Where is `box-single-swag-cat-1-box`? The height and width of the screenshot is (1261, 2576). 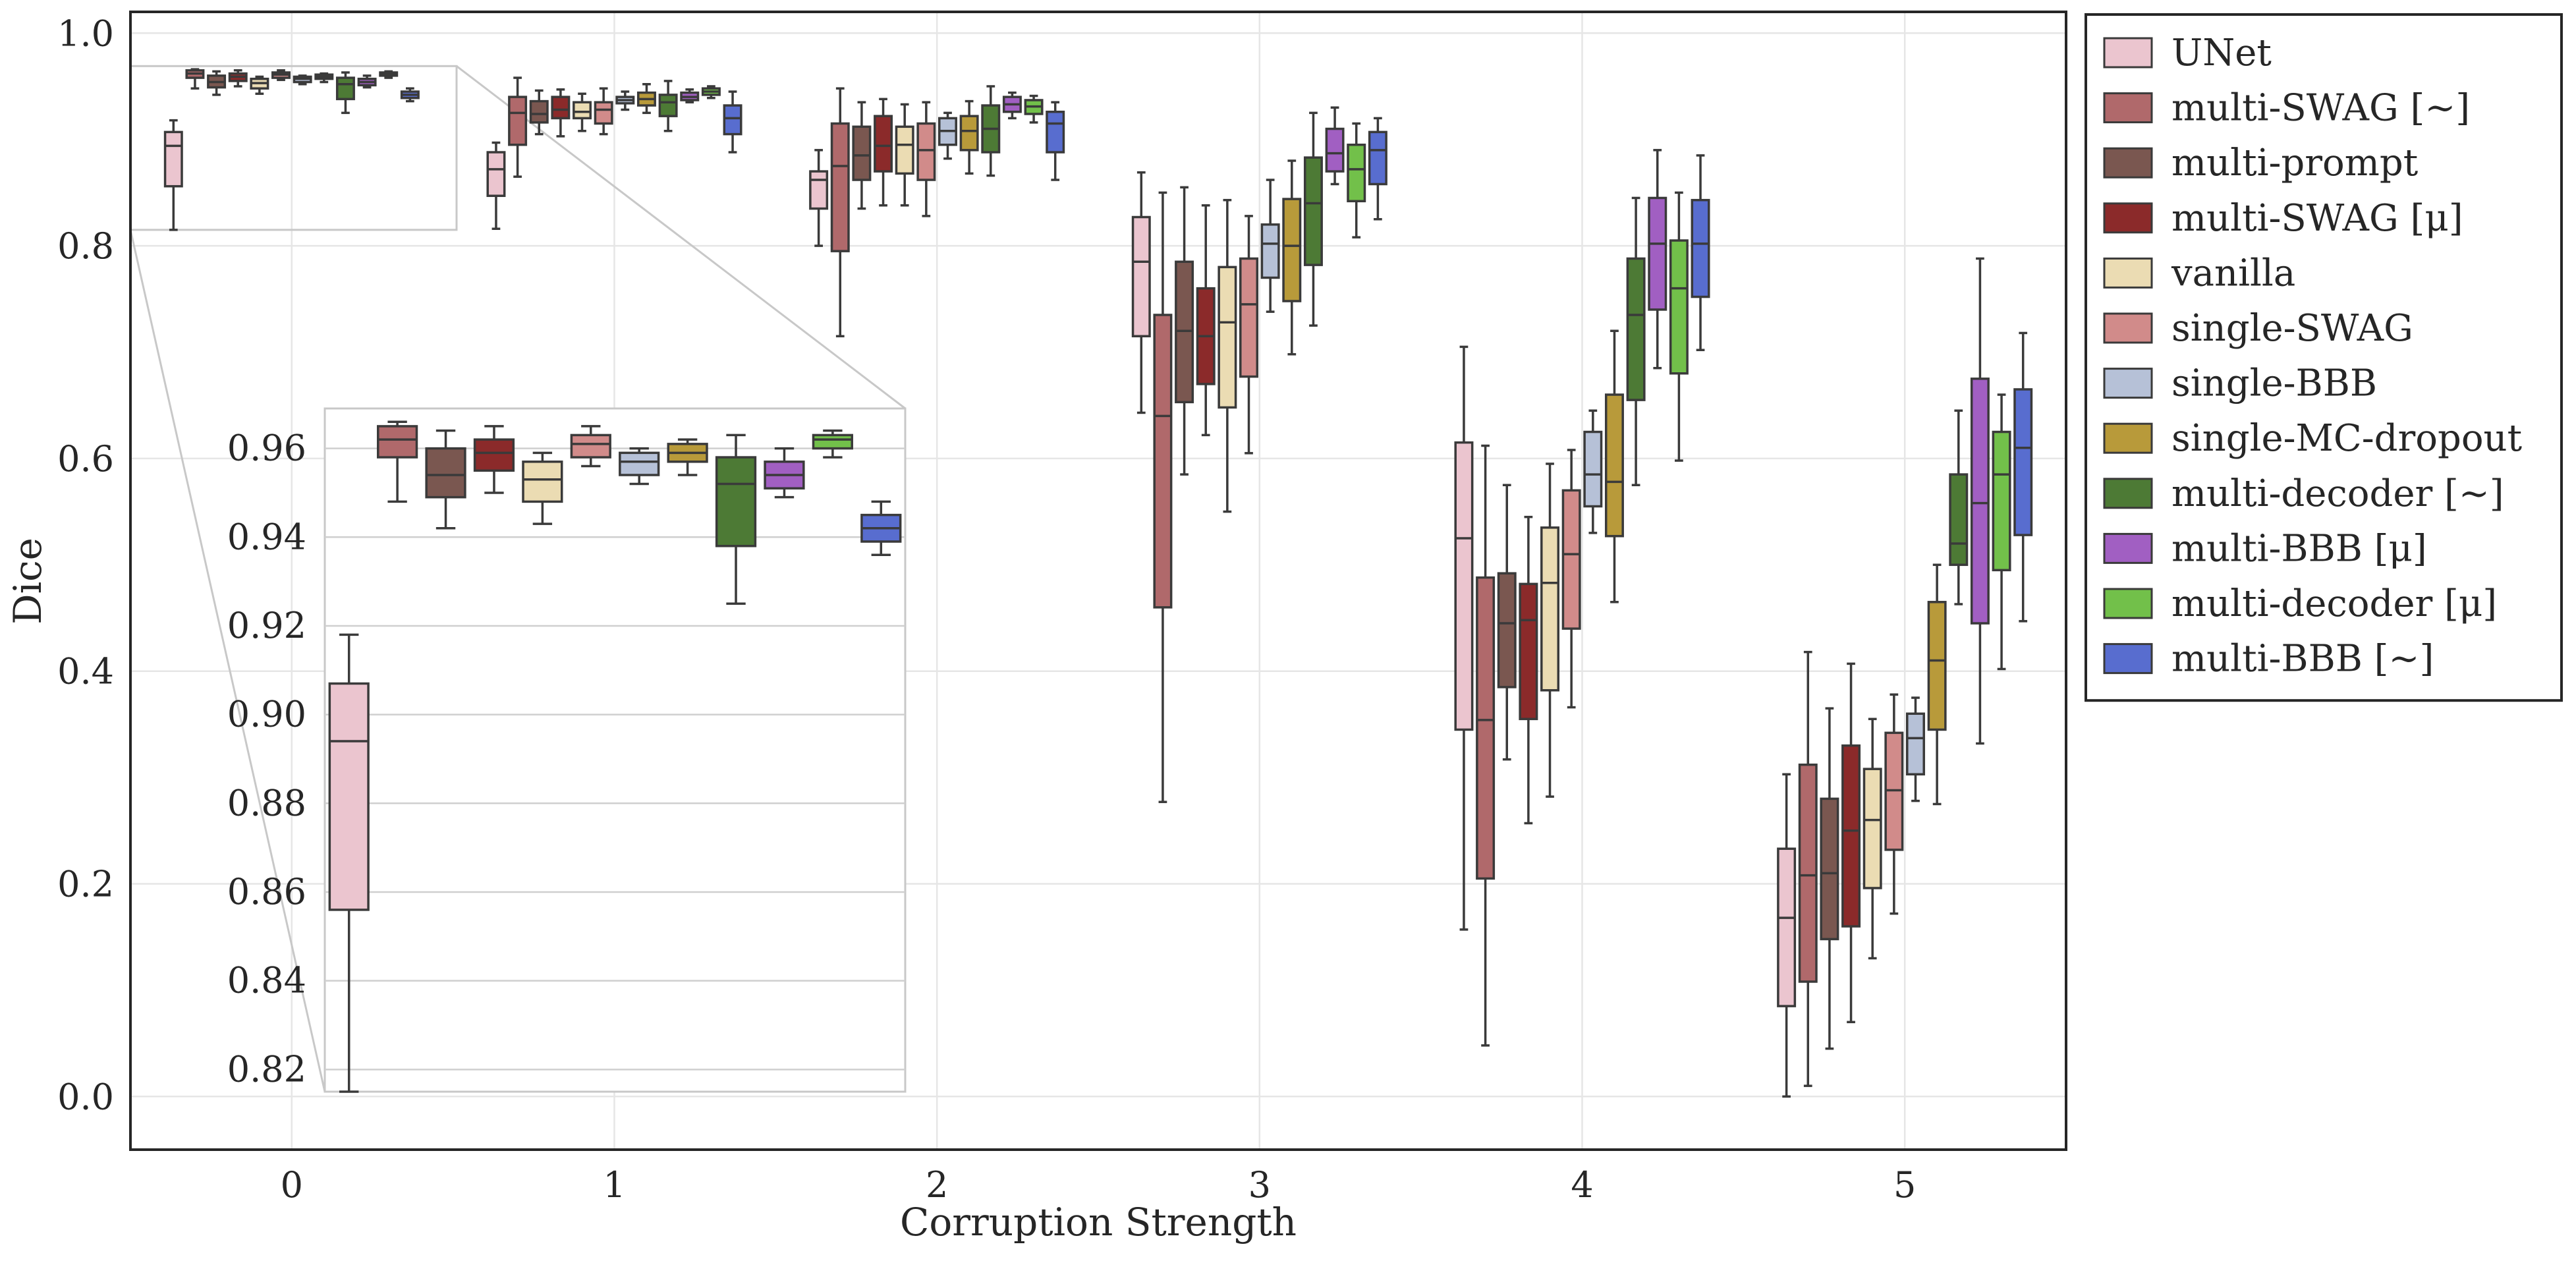
box-single-swag-cat-1-box is located at coordinates (603, 113).